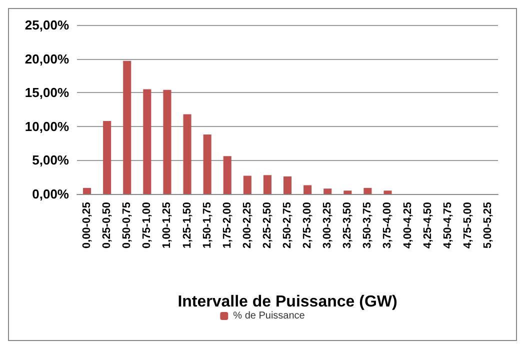 This screenshot has height=349, width=525. I want to click on legend-label: % de Puissance, so click(269, 316).